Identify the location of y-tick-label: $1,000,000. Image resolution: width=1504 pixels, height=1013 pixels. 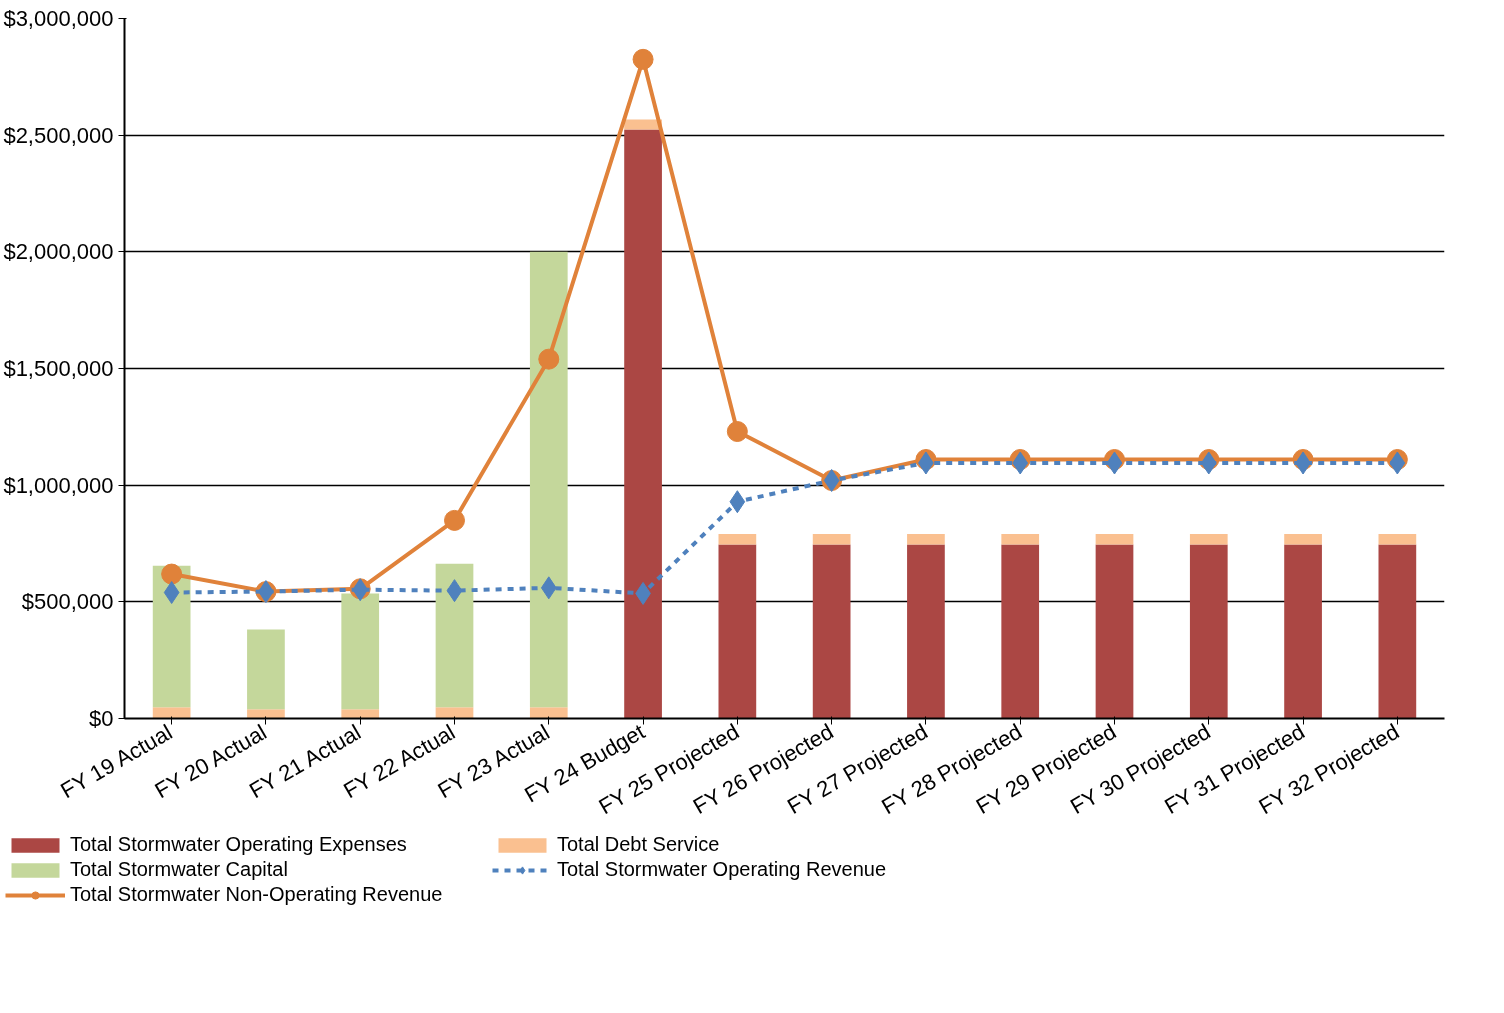
(58, 485).